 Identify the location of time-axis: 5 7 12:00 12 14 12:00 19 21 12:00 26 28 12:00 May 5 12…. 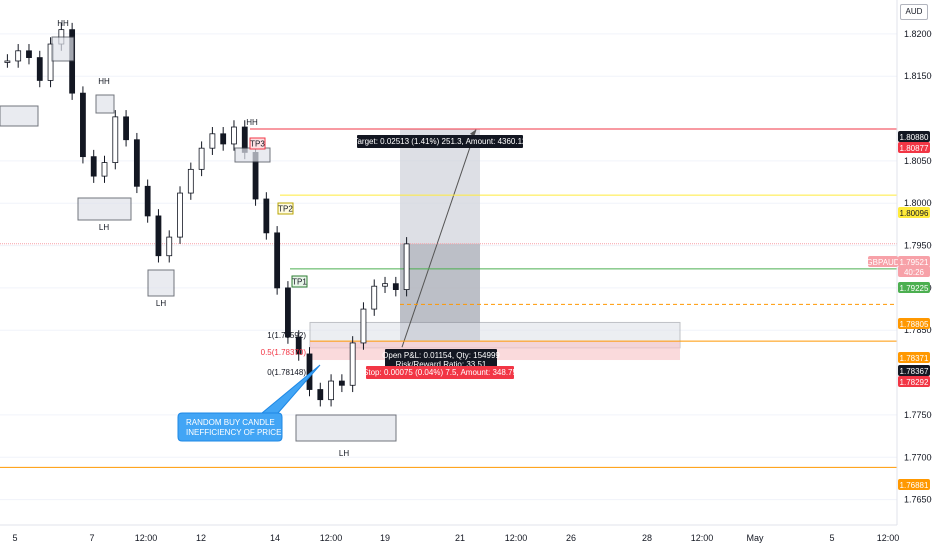
(450, 533).